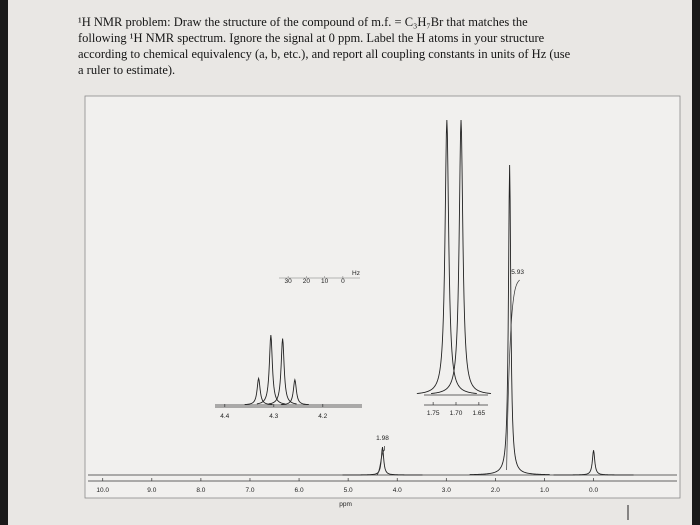  Describe the element at coordinates (456, 413) in the screenshot. I see `x-tick-label: 1.70` at that location.